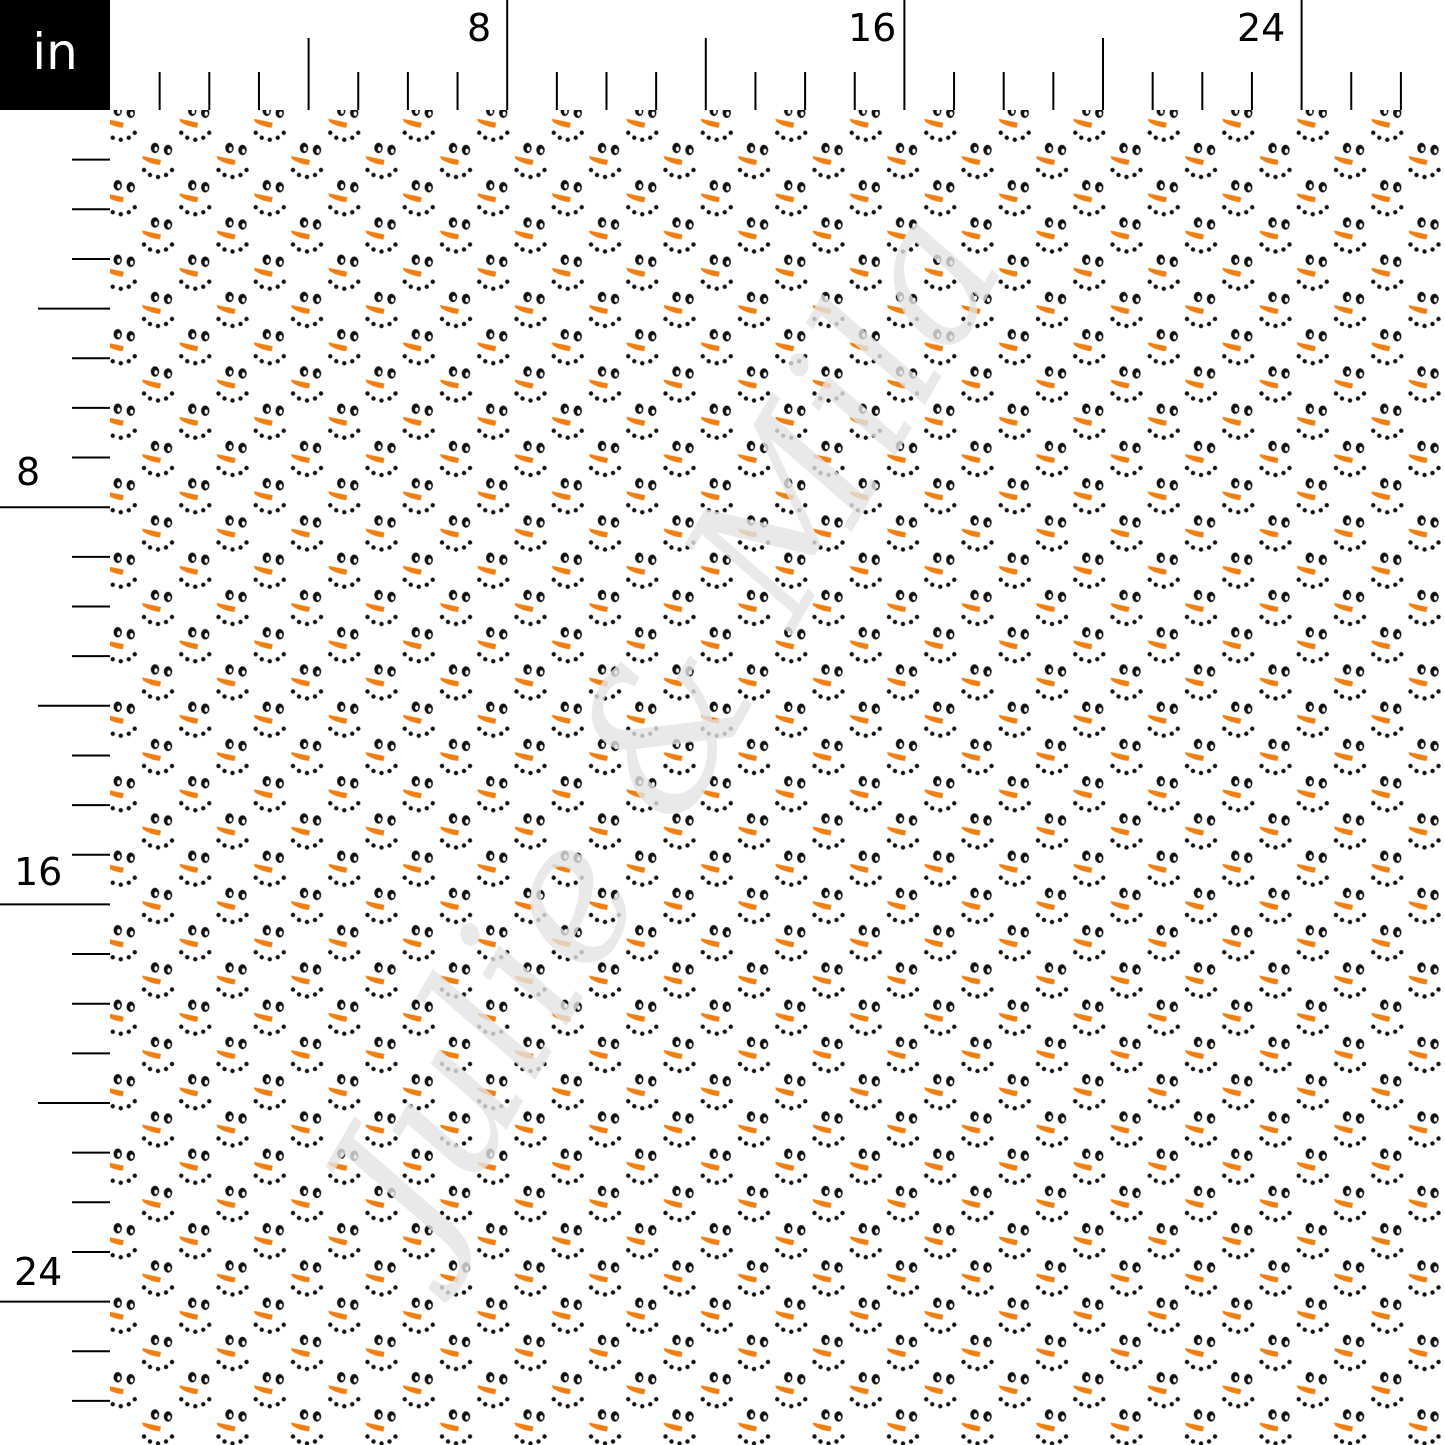 The image size is (1445, 1445). What do you see at coordinates (872, 28) in the screenshot?
I see `top-ruler-label-16: 16` at bounding box center [872, 28].